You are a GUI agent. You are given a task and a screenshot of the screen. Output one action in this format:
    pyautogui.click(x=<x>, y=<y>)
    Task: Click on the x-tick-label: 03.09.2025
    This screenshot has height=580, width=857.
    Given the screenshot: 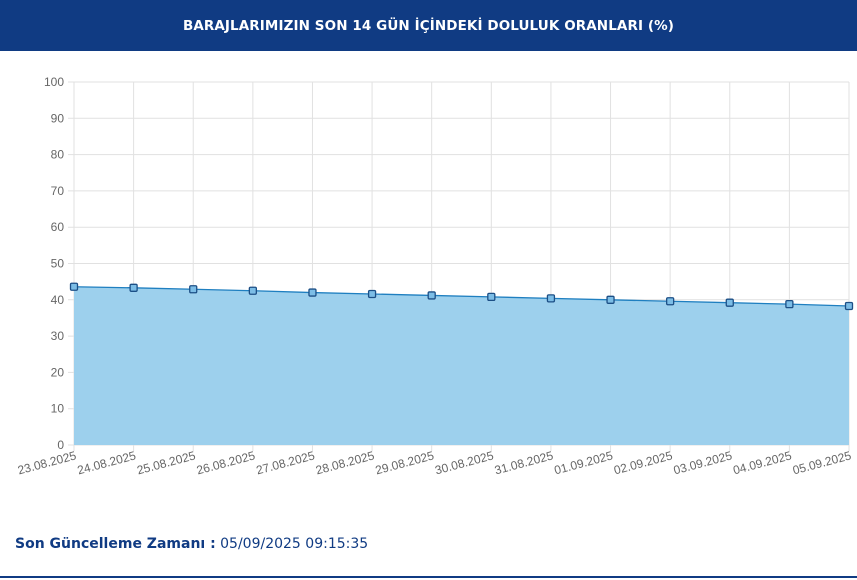 What is the action you would take?
    pyautogui.click(x=703, y=462)
    